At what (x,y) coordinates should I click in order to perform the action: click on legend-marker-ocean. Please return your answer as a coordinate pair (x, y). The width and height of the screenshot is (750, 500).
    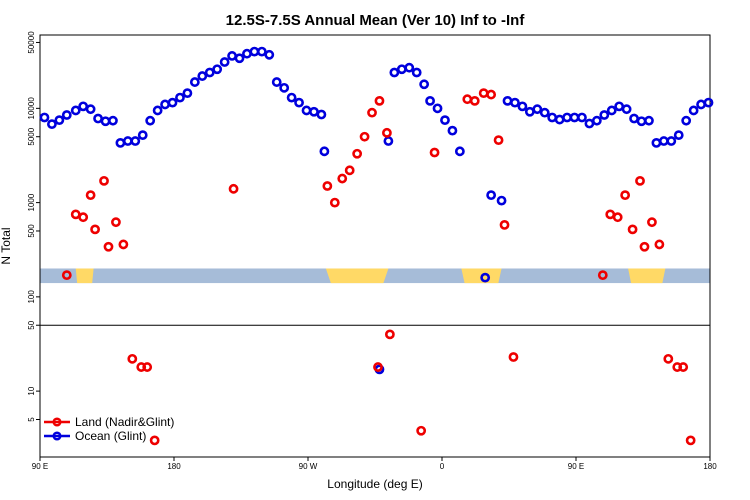
    Looking at the image, I should click on (57, 436).